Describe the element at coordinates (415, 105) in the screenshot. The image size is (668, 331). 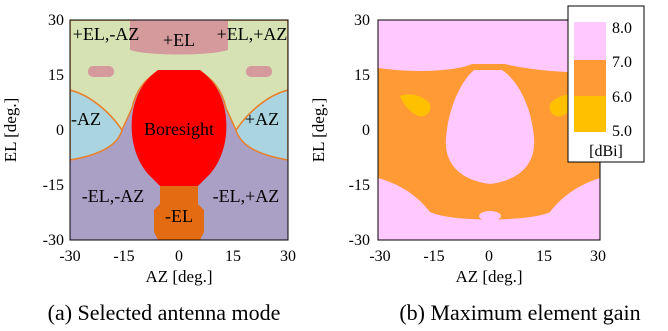
I see `gain-5-6-left` at that location.